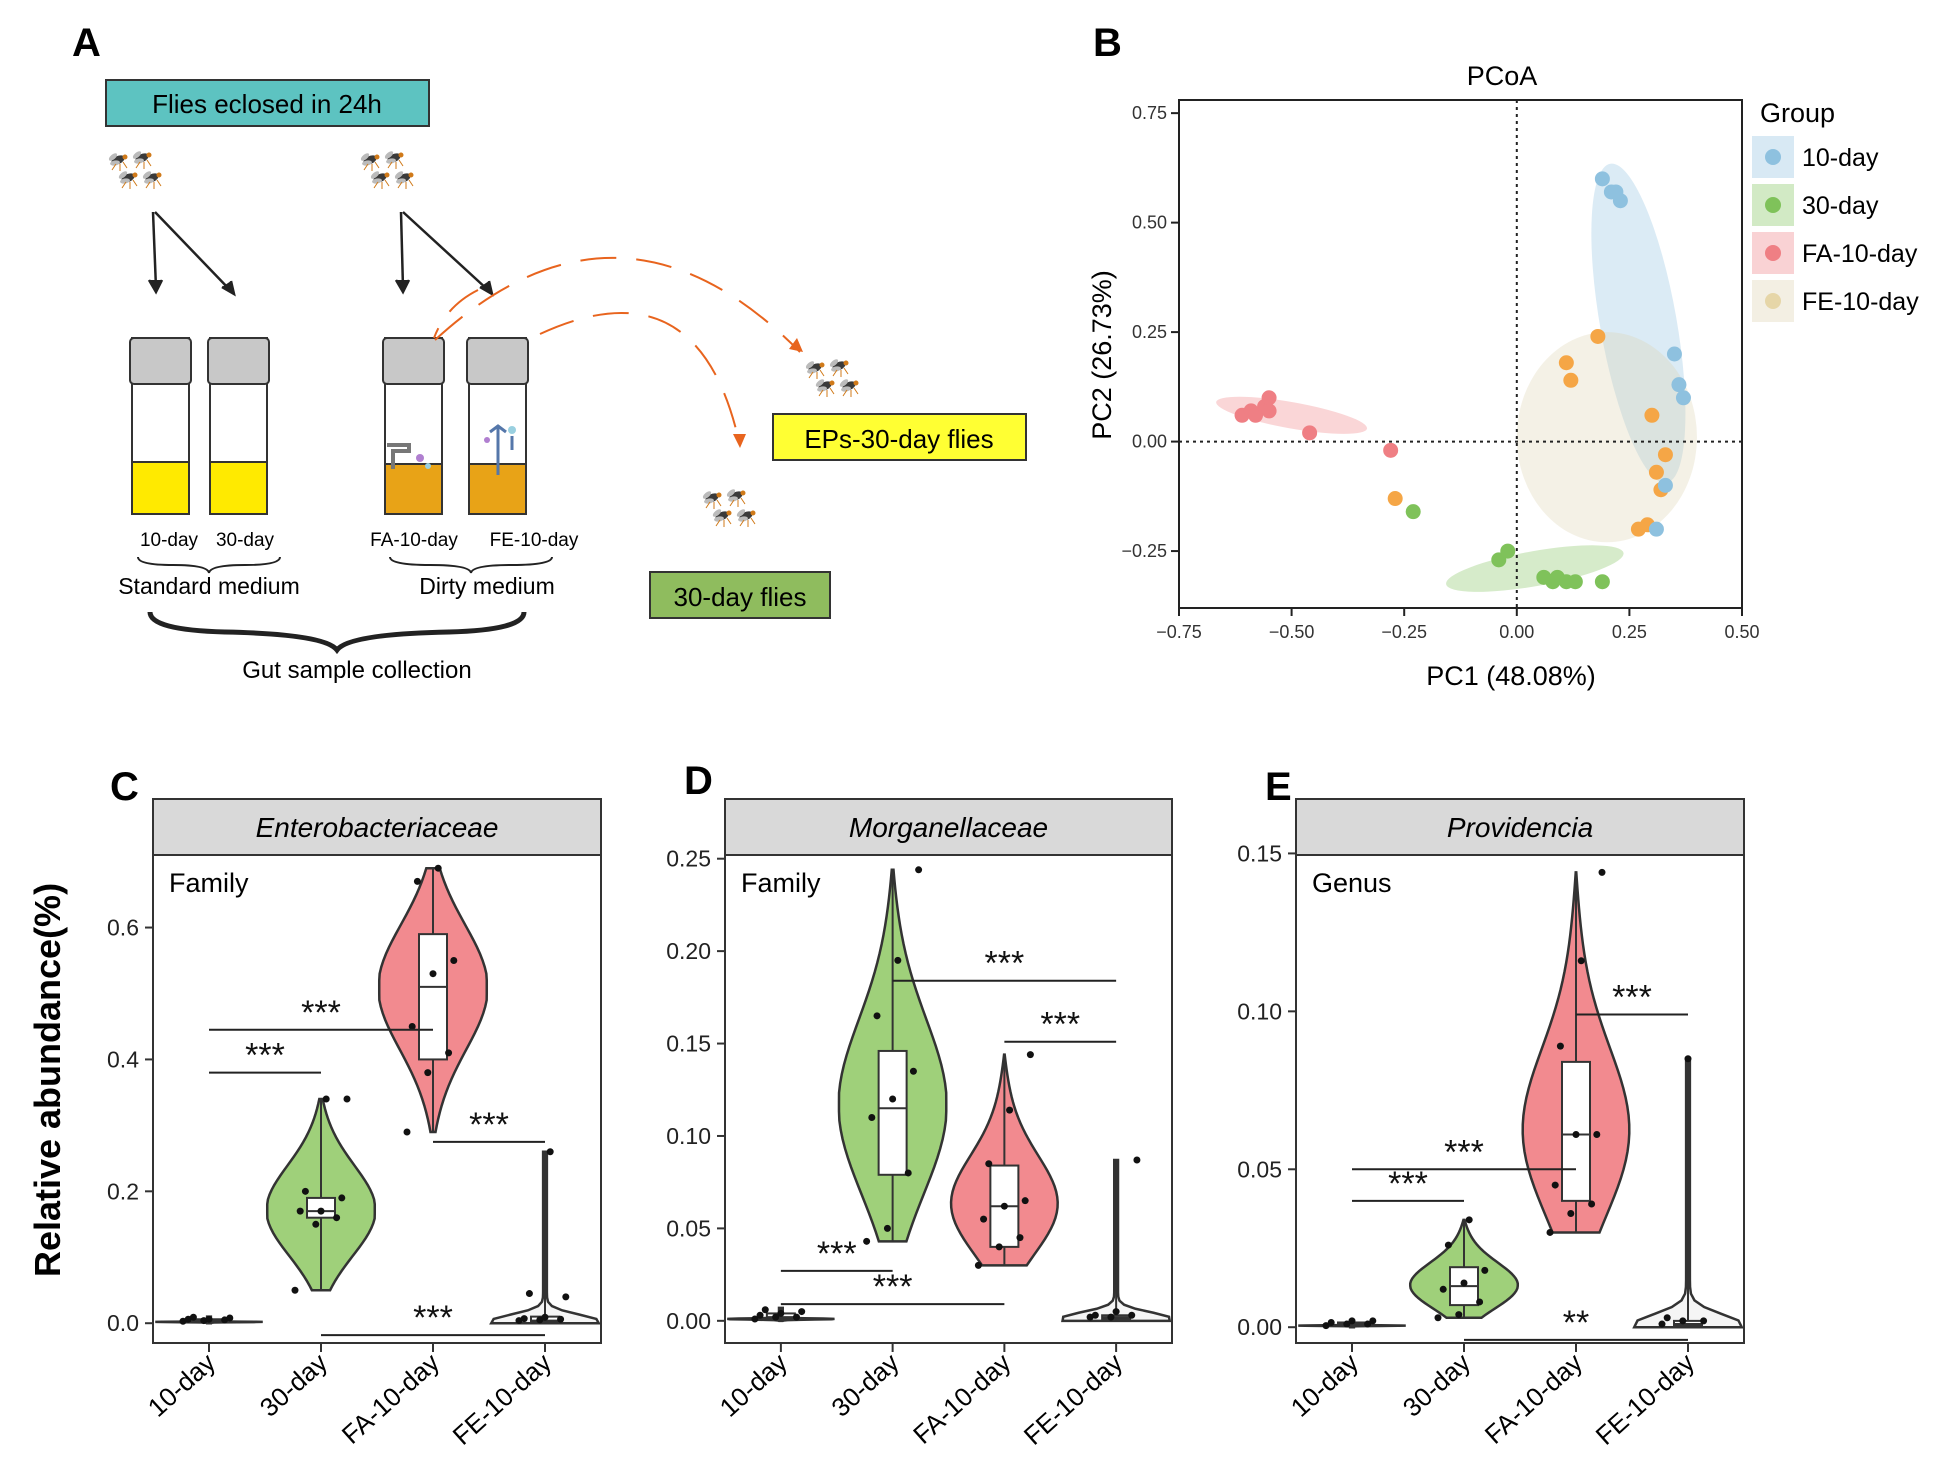  What do you see at coordinates (169, 540) in the screenshot?
I see `tube-label-10-day: 10-day` at bounding box center [169, 540].